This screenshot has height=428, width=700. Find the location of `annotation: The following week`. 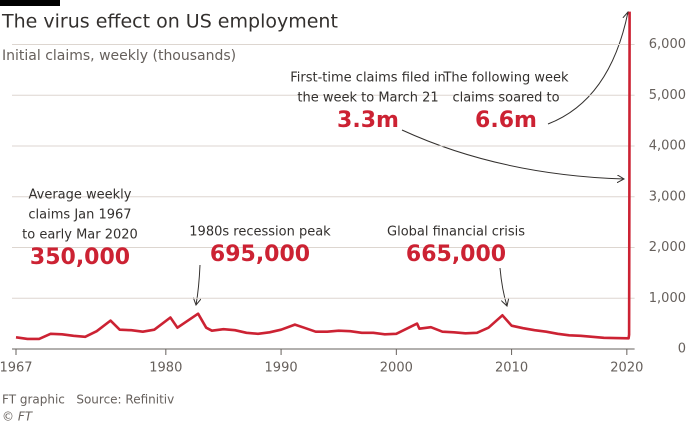

annotation: The following week is located at coordinates (505, 78).